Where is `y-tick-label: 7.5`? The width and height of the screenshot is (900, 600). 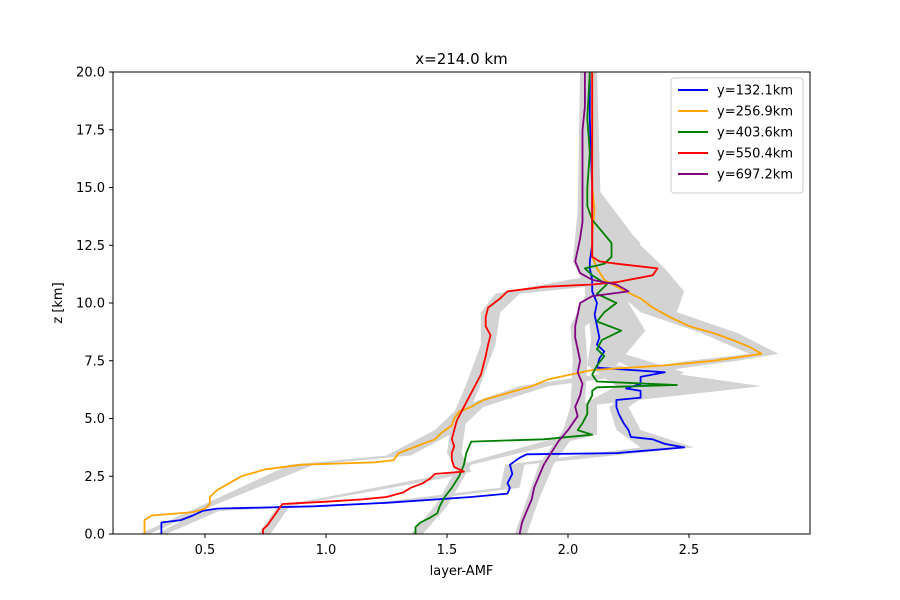 y-tick-label: 7.5 is located at coordinates (94, 361).